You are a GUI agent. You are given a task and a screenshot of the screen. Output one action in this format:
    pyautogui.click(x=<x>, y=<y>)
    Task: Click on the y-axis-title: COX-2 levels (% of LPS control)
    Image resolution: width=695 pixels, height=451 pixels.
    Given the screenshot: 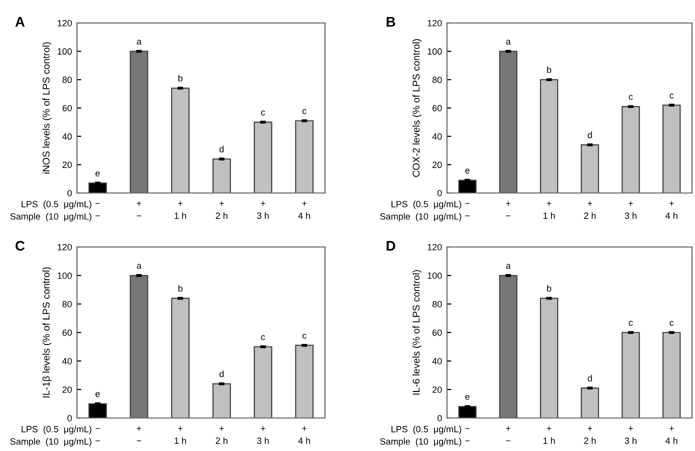 What is the action you would take?
    pyautogui.click(x=417, y=108)
    